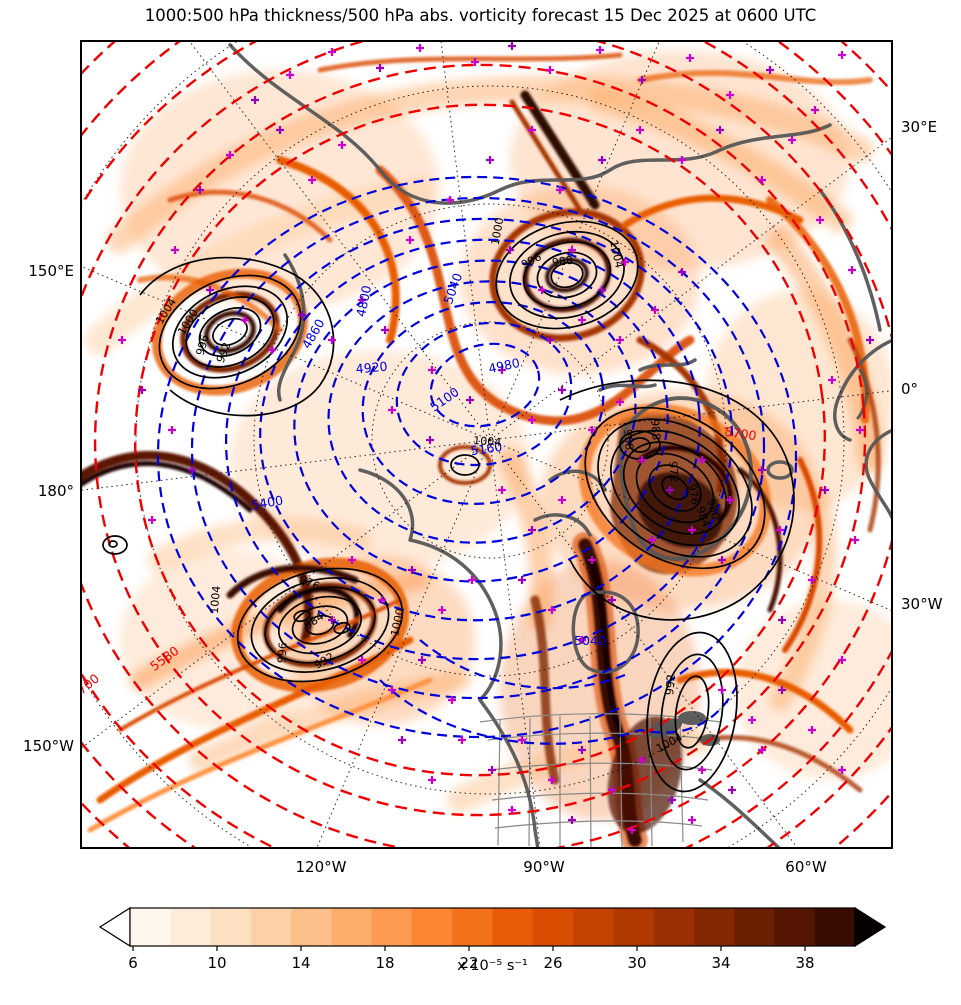  Describe the element at coordinates (544, 867) in the screenshot. I see `axis-label: 90°W` at that location.